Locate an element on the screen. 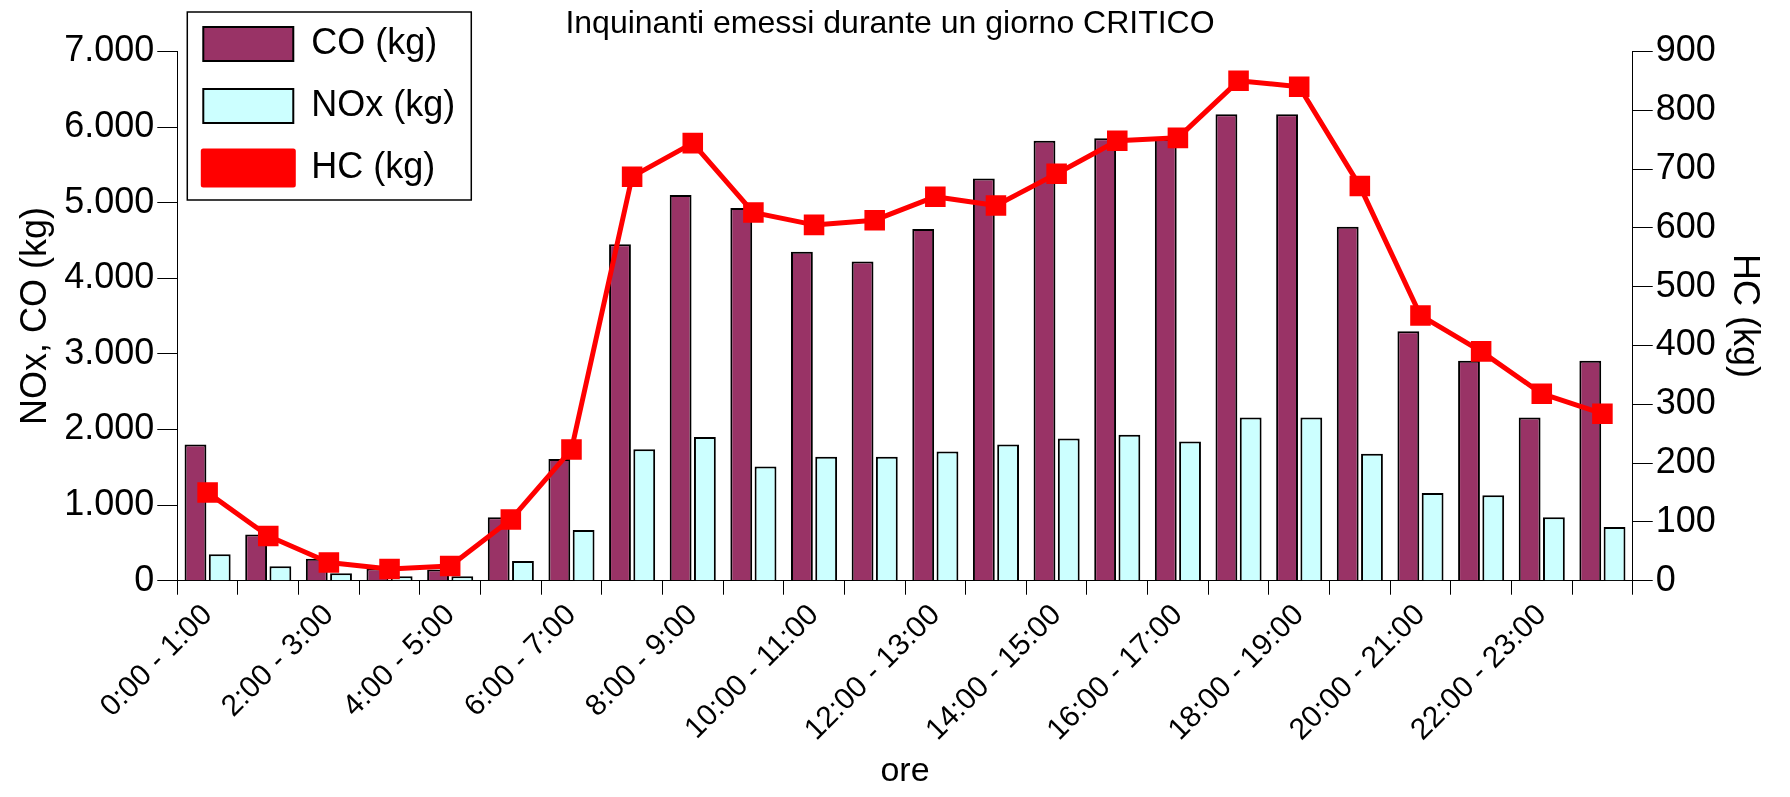 This screenshot has width=1790, height=797. x-tick-label: 0:00 - 1:00 is located at coordinates (155, 659).